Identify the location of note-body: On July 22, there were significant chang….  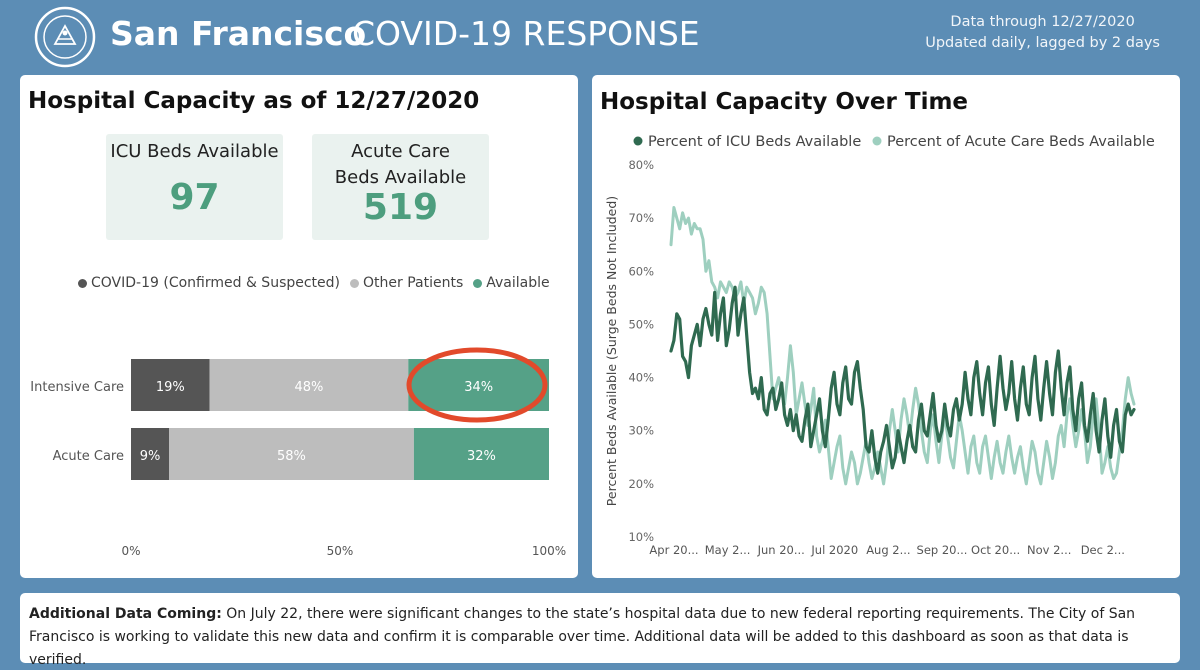
(582, 637).